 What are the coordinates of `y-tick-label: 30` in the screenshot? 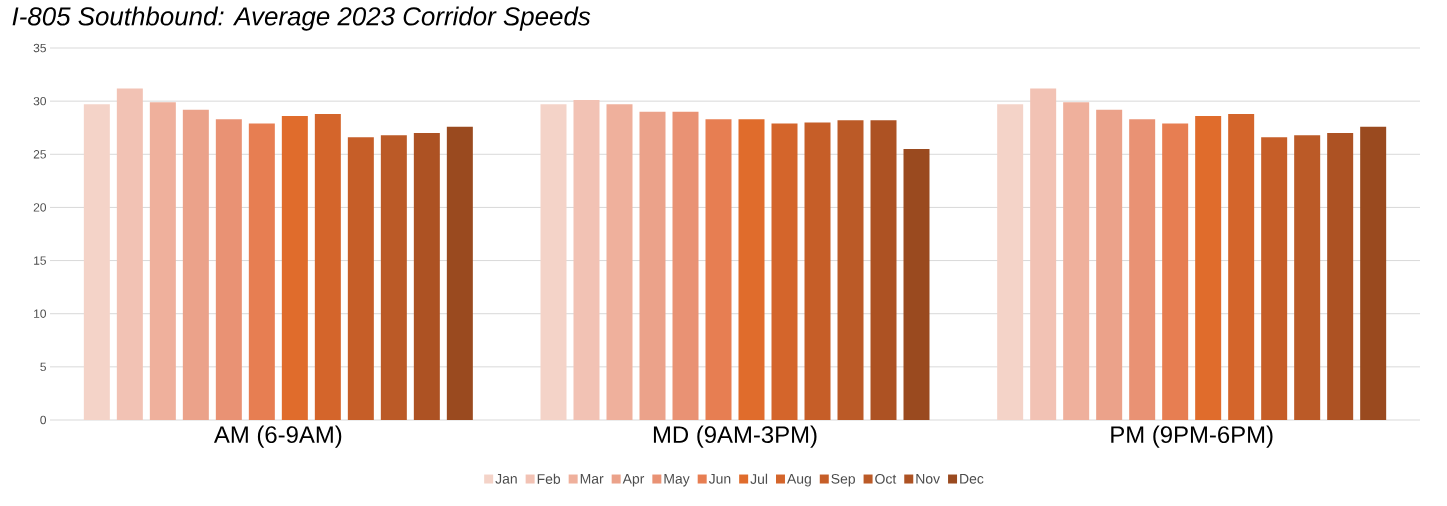 It's located at (40, 101).